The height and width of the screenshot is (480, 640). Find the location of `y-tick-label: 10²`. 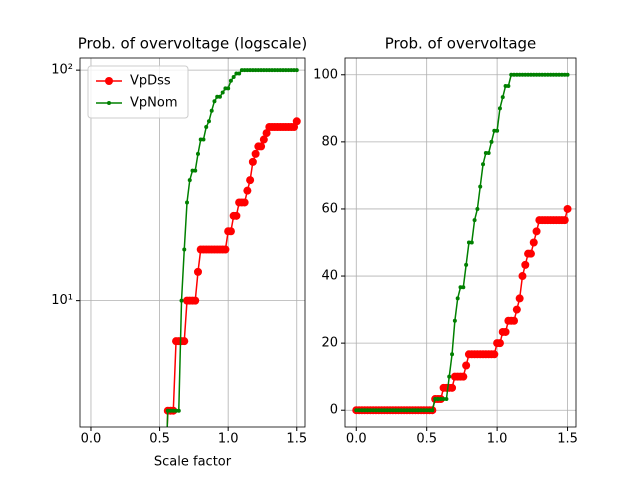

y-tick-label: 10² is located at coordinates (62, 70).